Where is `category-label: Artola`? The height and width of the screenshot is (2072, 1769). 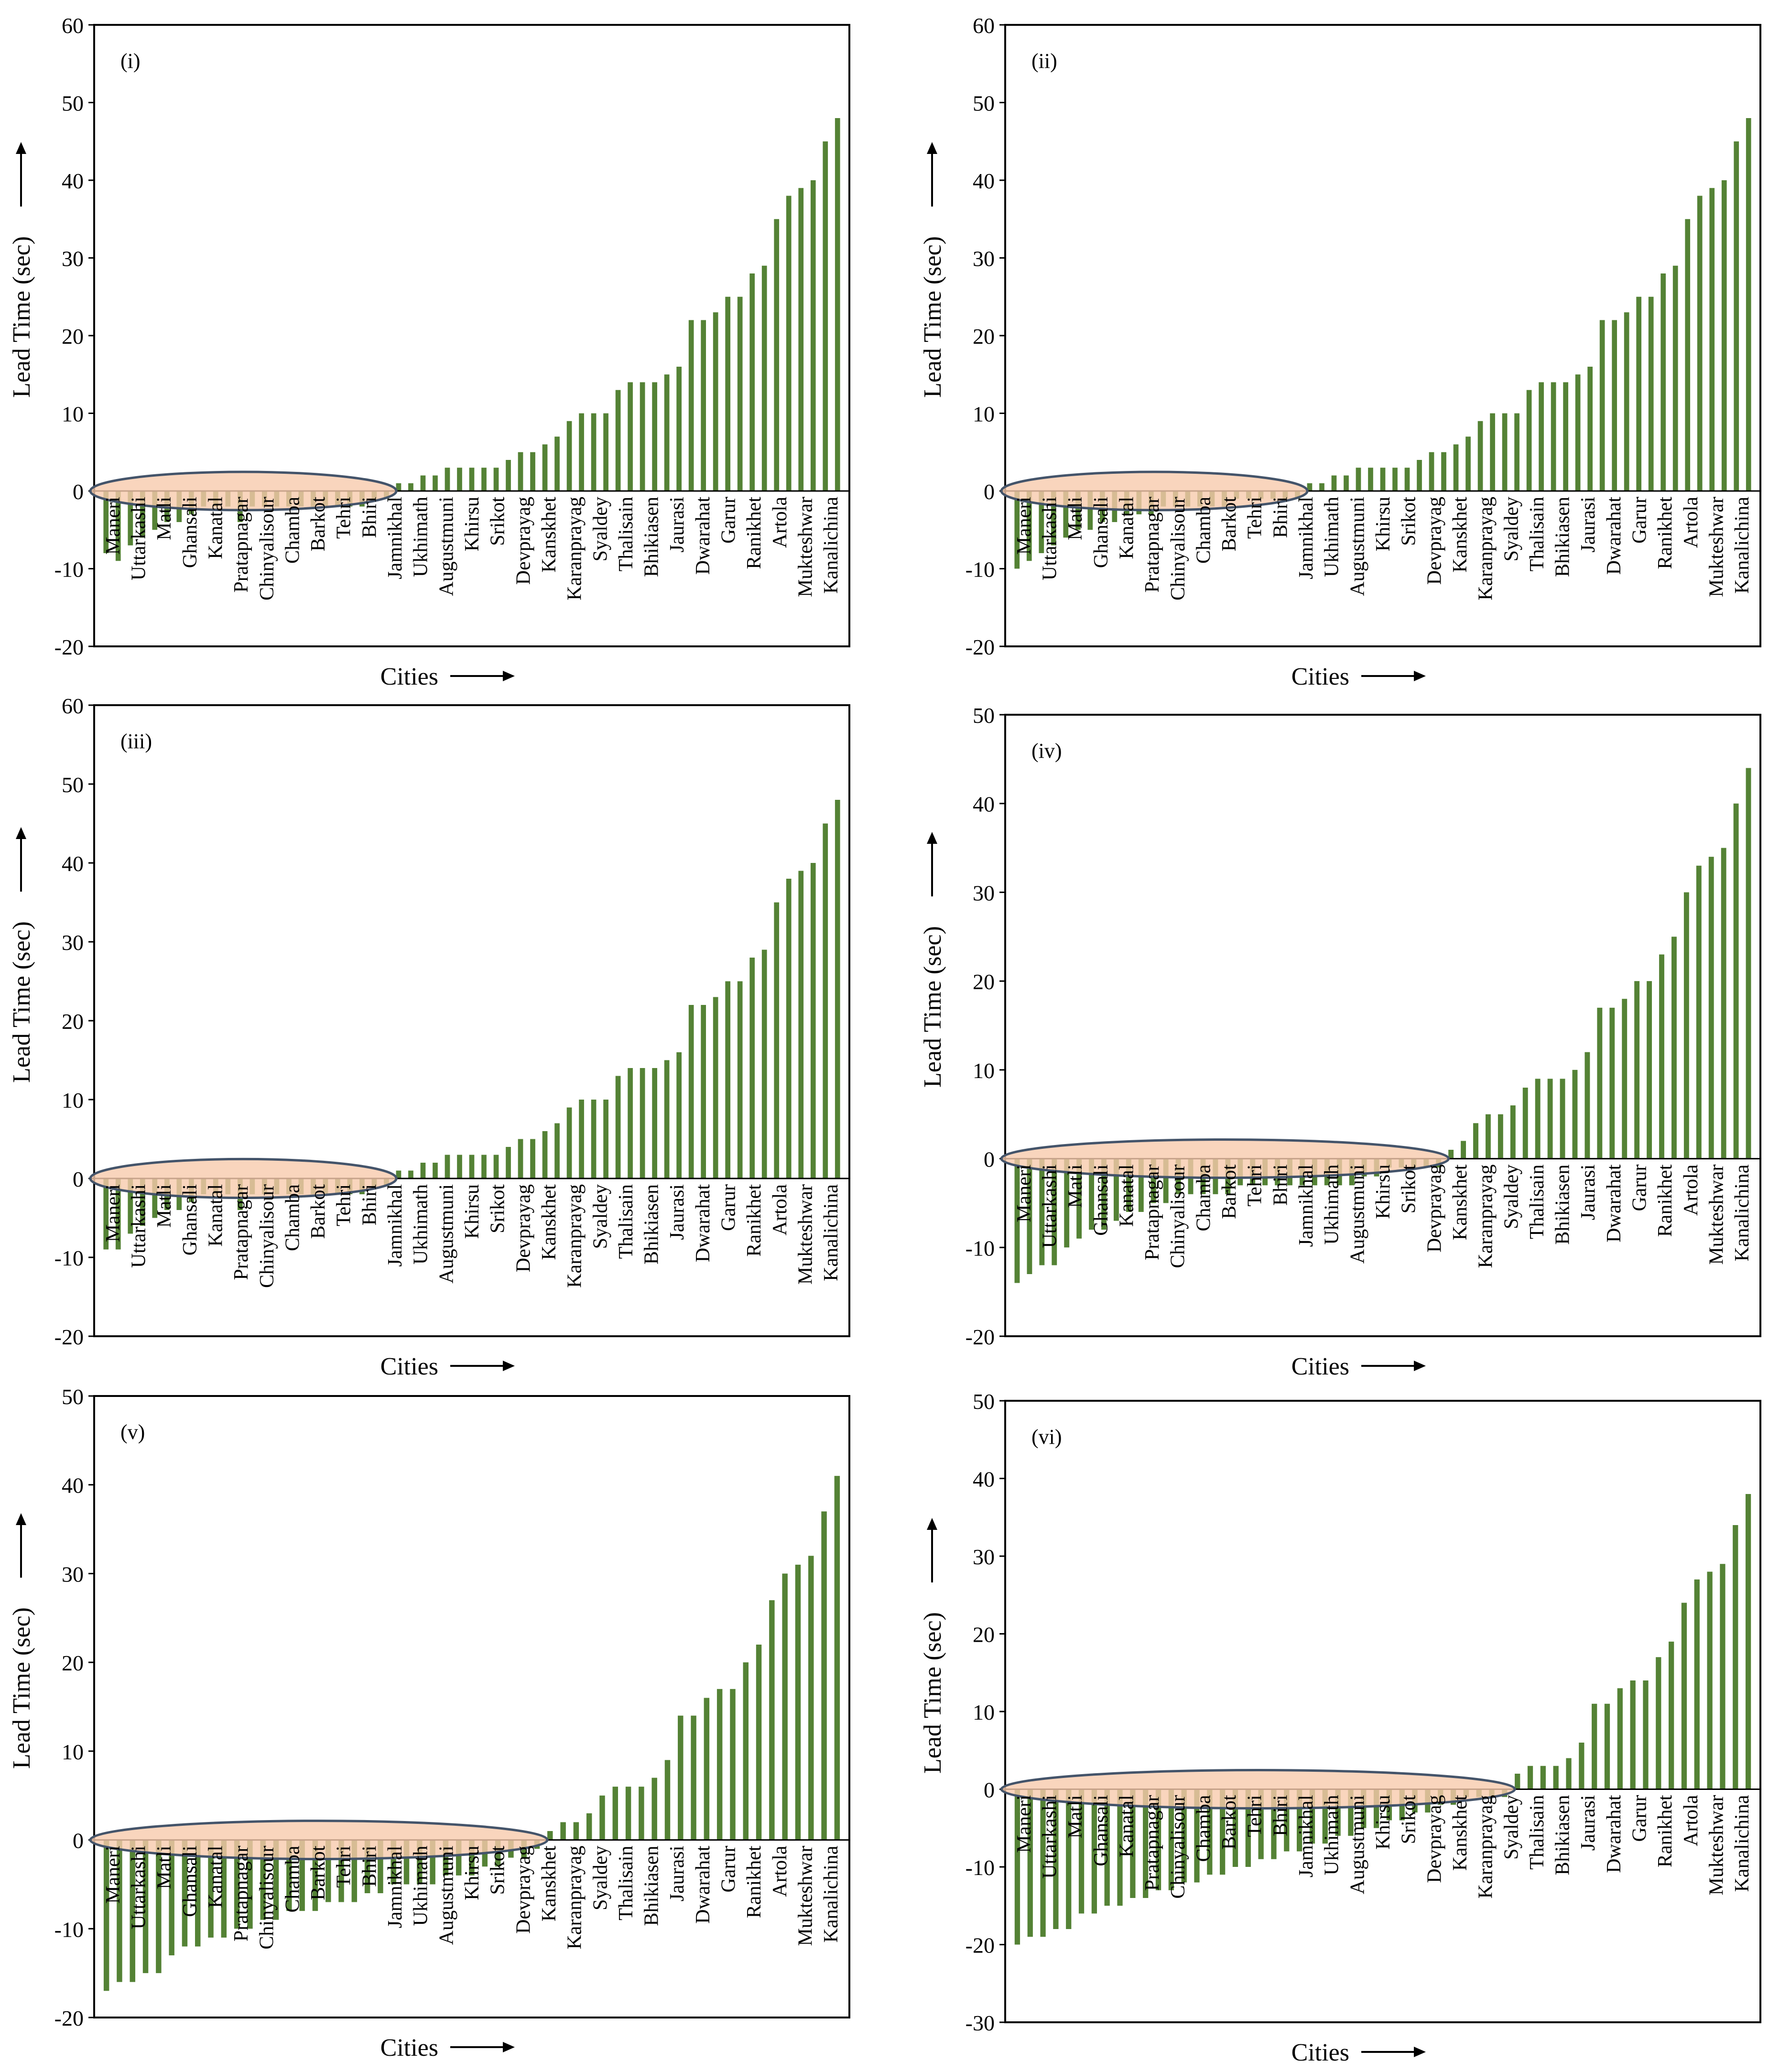 category-label: Artola is located at coordinates (1691, 1820).